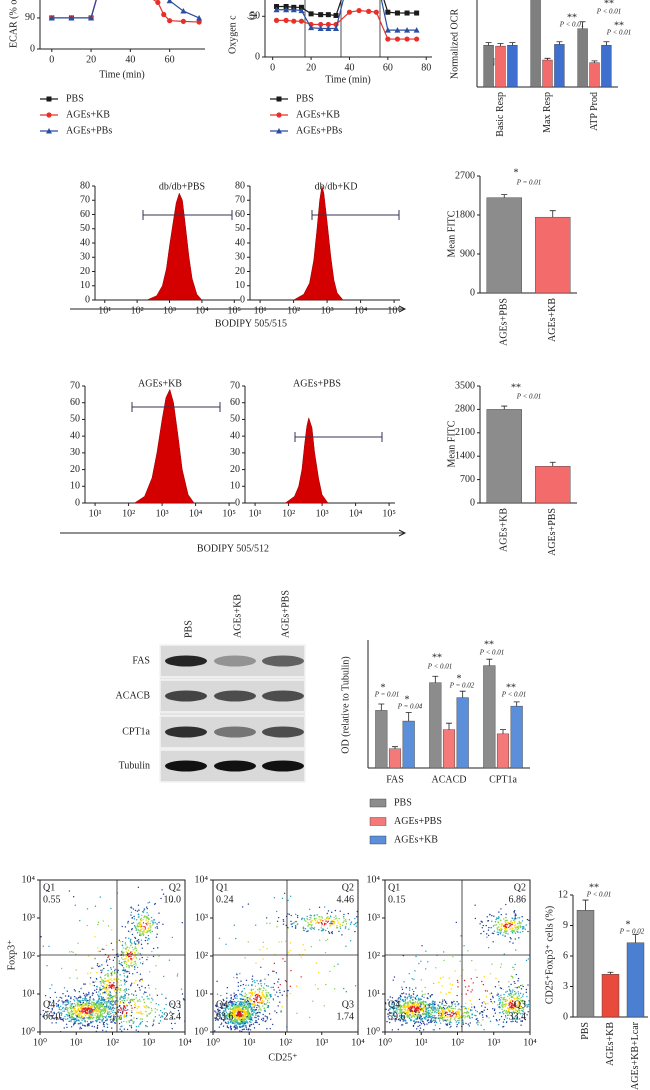  What do you see at coordinates (285, 958) in the screenshot?
I see `plot-area` at bounding box center [285, 958].